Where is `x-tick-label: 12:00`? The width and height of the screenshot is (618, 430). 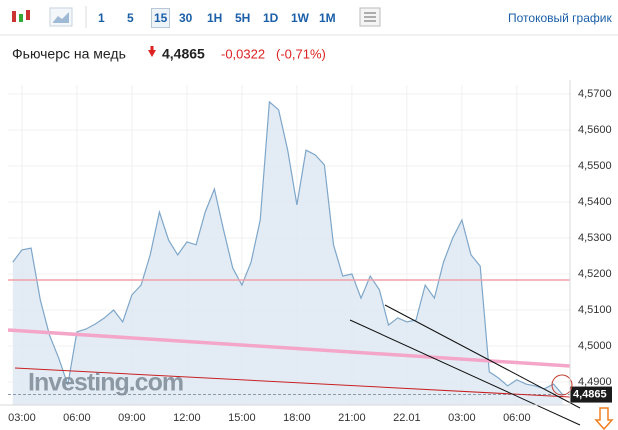
x-tick-label: 12:00 is located at coordinates (187, 418).